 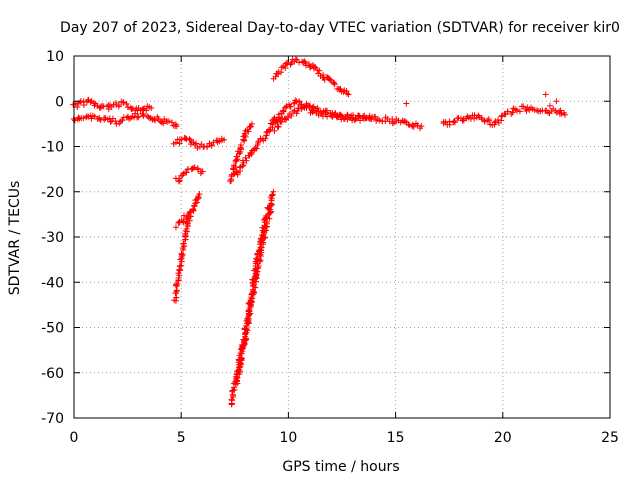 I want to click on y-axis-label: SDTVAR / TECUs, so click(x=15, y=238).